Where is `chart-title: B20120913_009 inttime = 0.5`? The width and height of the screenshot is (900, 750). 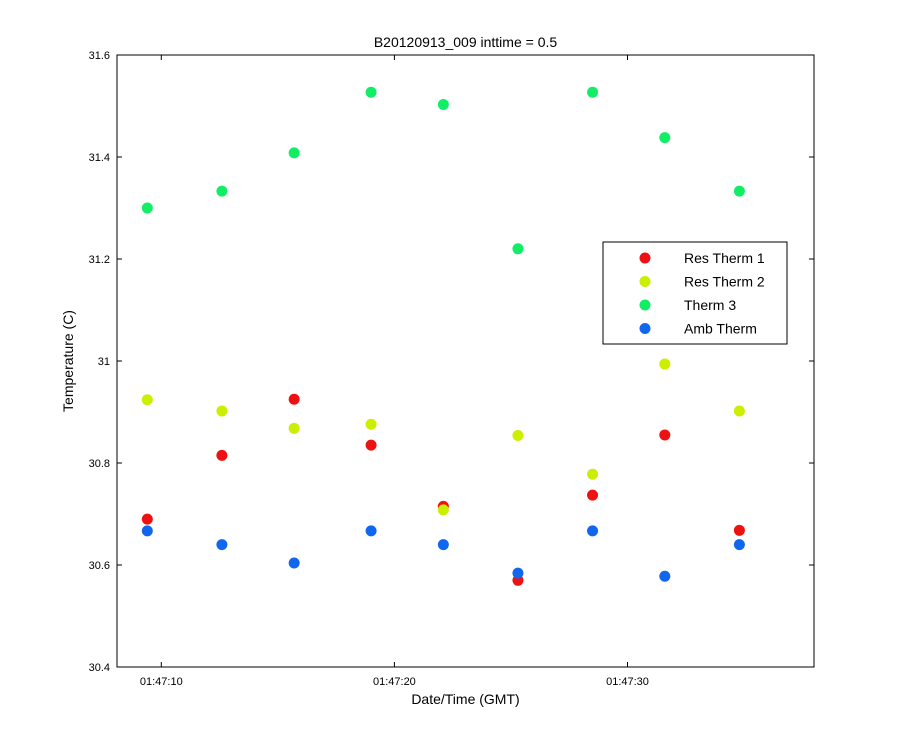 chart-title: B20120913_009 inttime = 0.5 is located at coordinates (466, 42).